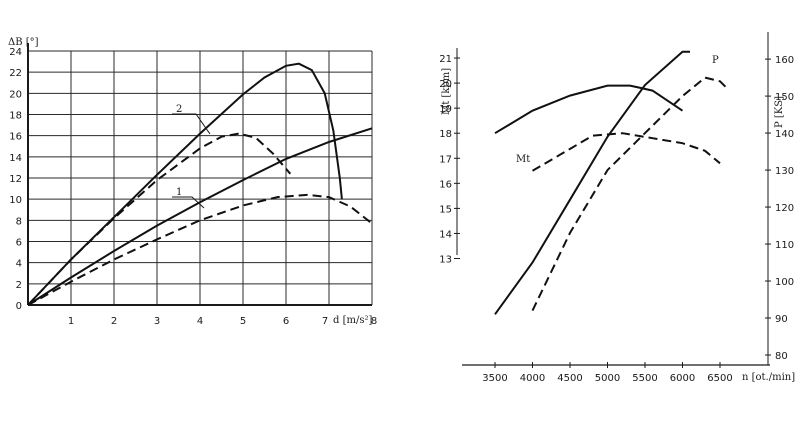 The height and width of the screenshot is (435, 800). What do you see at coordinates (607, 378) in the screenshot?
I see `right-x-tick-label: 5000` at bounding box center [607, 378].